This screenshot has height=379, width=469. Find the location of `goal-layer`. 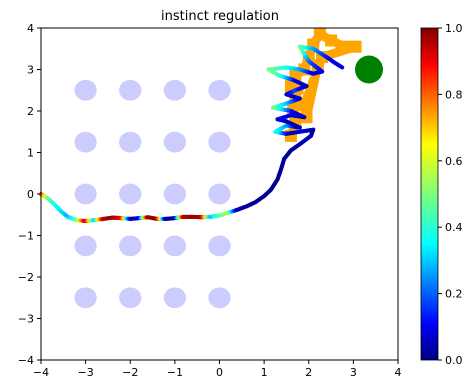

goal-layer is located at coordinates (368, 69).